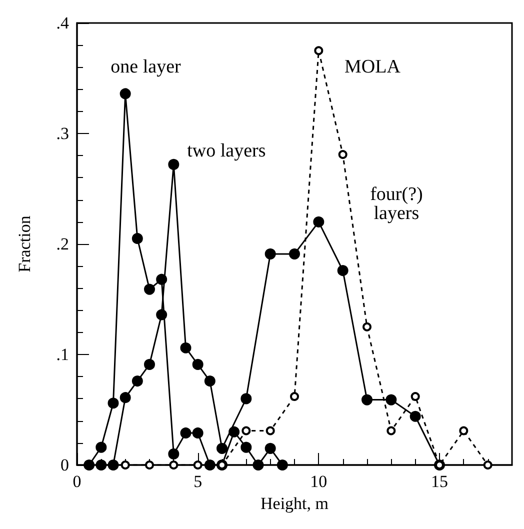 The image size is (524, 529). I want to click on annotation: two layers, so click(226, 151).